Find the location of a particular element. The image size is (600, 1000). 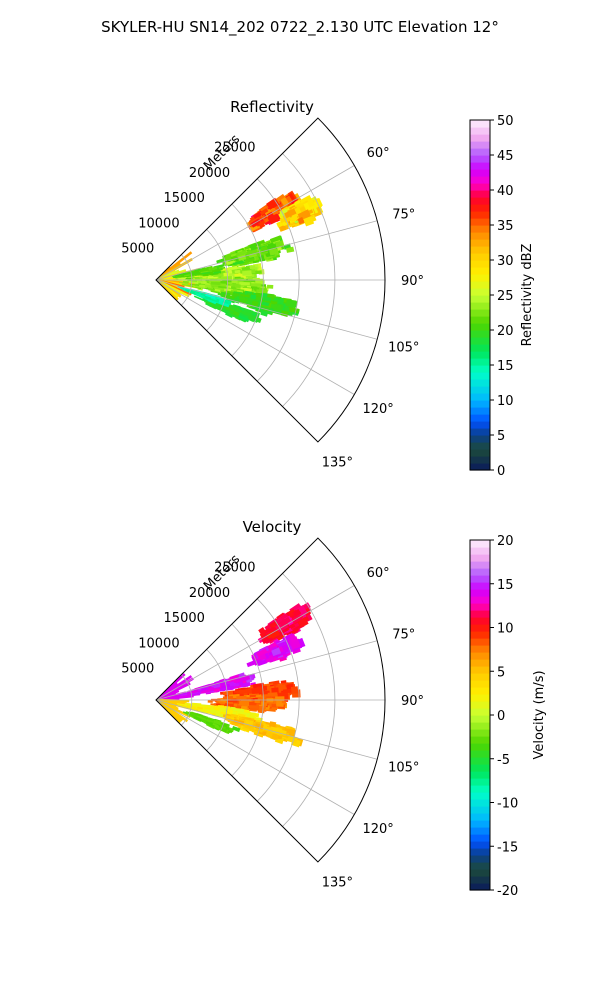

azimuth-tick-label: 75° is located at coordinates (403, 215).